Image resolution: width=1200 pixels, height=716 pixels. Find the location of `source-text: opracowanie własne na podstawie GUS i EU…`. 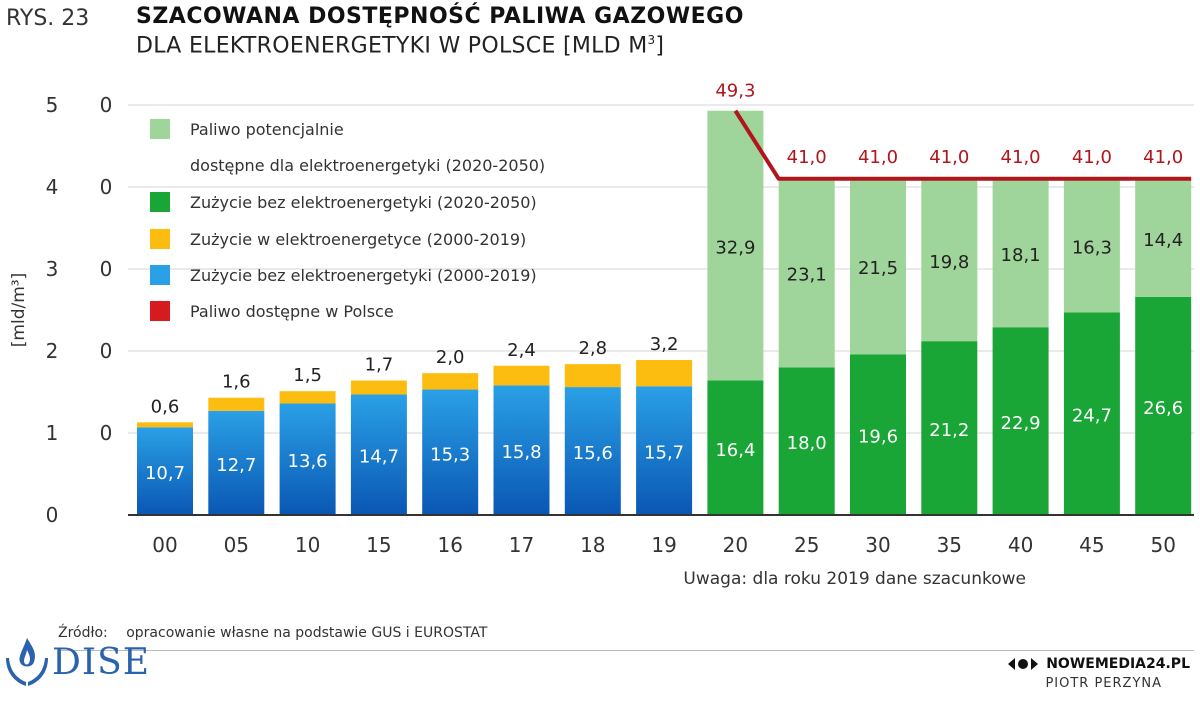

source-text: opracowanie własne na podstawie GUS i EU… is located at coordinates (307, 633).